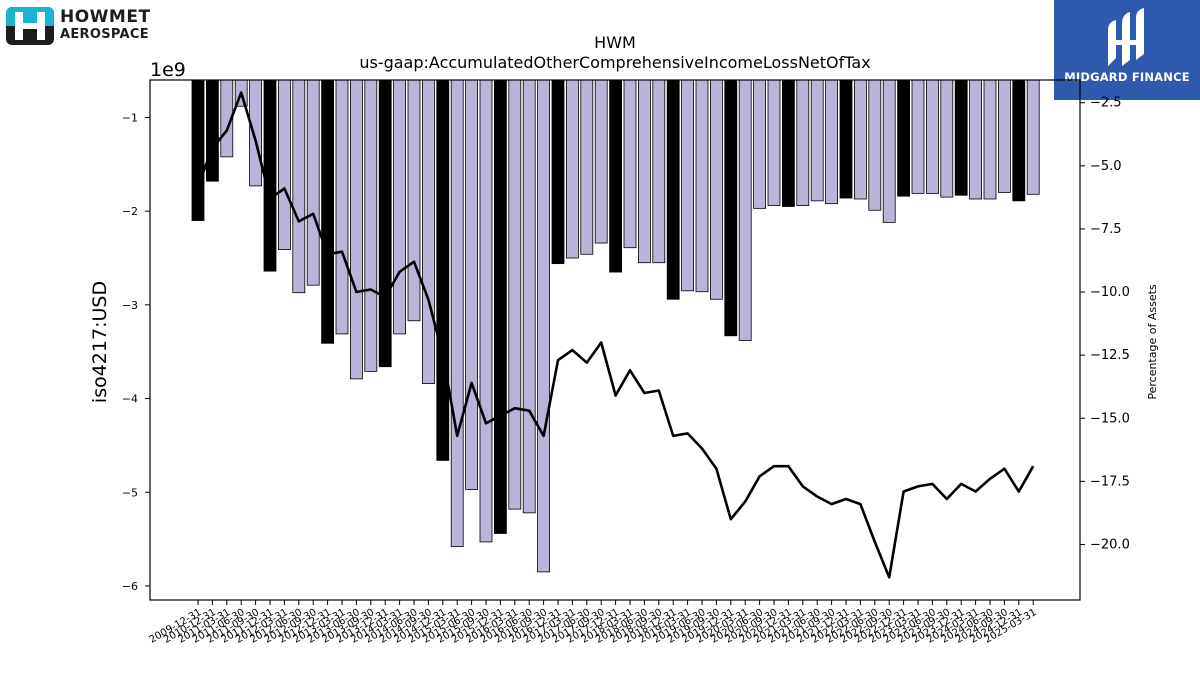 The width and height of the screenshot is (1200, 675). I want to click on y2-axis-label: Percentage of Assets, so click(1152, 342).